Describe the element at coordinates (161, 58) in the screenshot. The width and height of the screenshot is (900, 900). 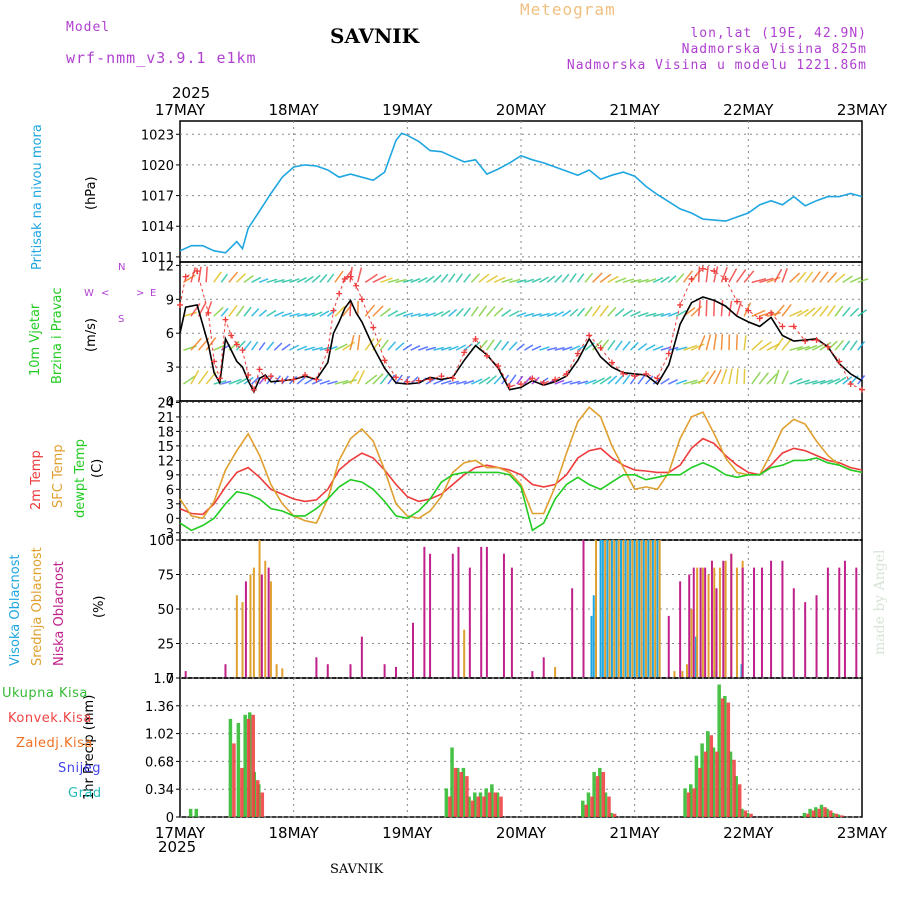
I see `model-name: wrf-nmm_v3.9.1 e1km` at that location.